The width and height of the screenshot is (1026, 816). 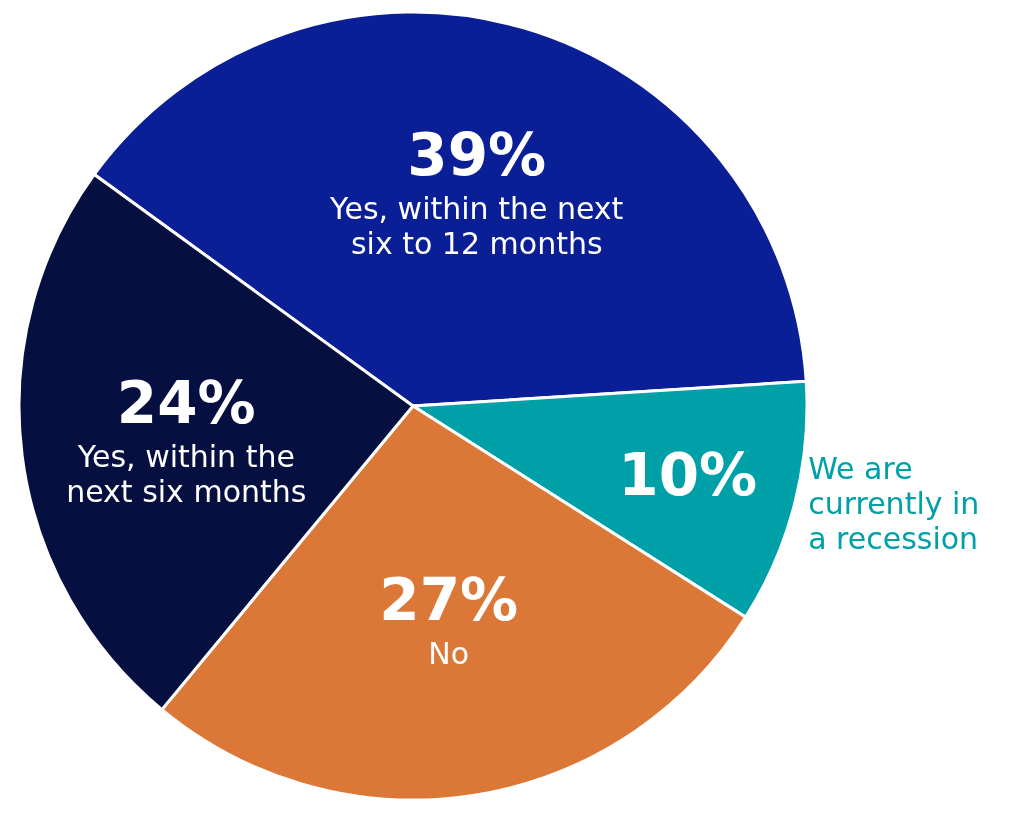 I want to click on data-label: 27%, so click(x=449, y=599).